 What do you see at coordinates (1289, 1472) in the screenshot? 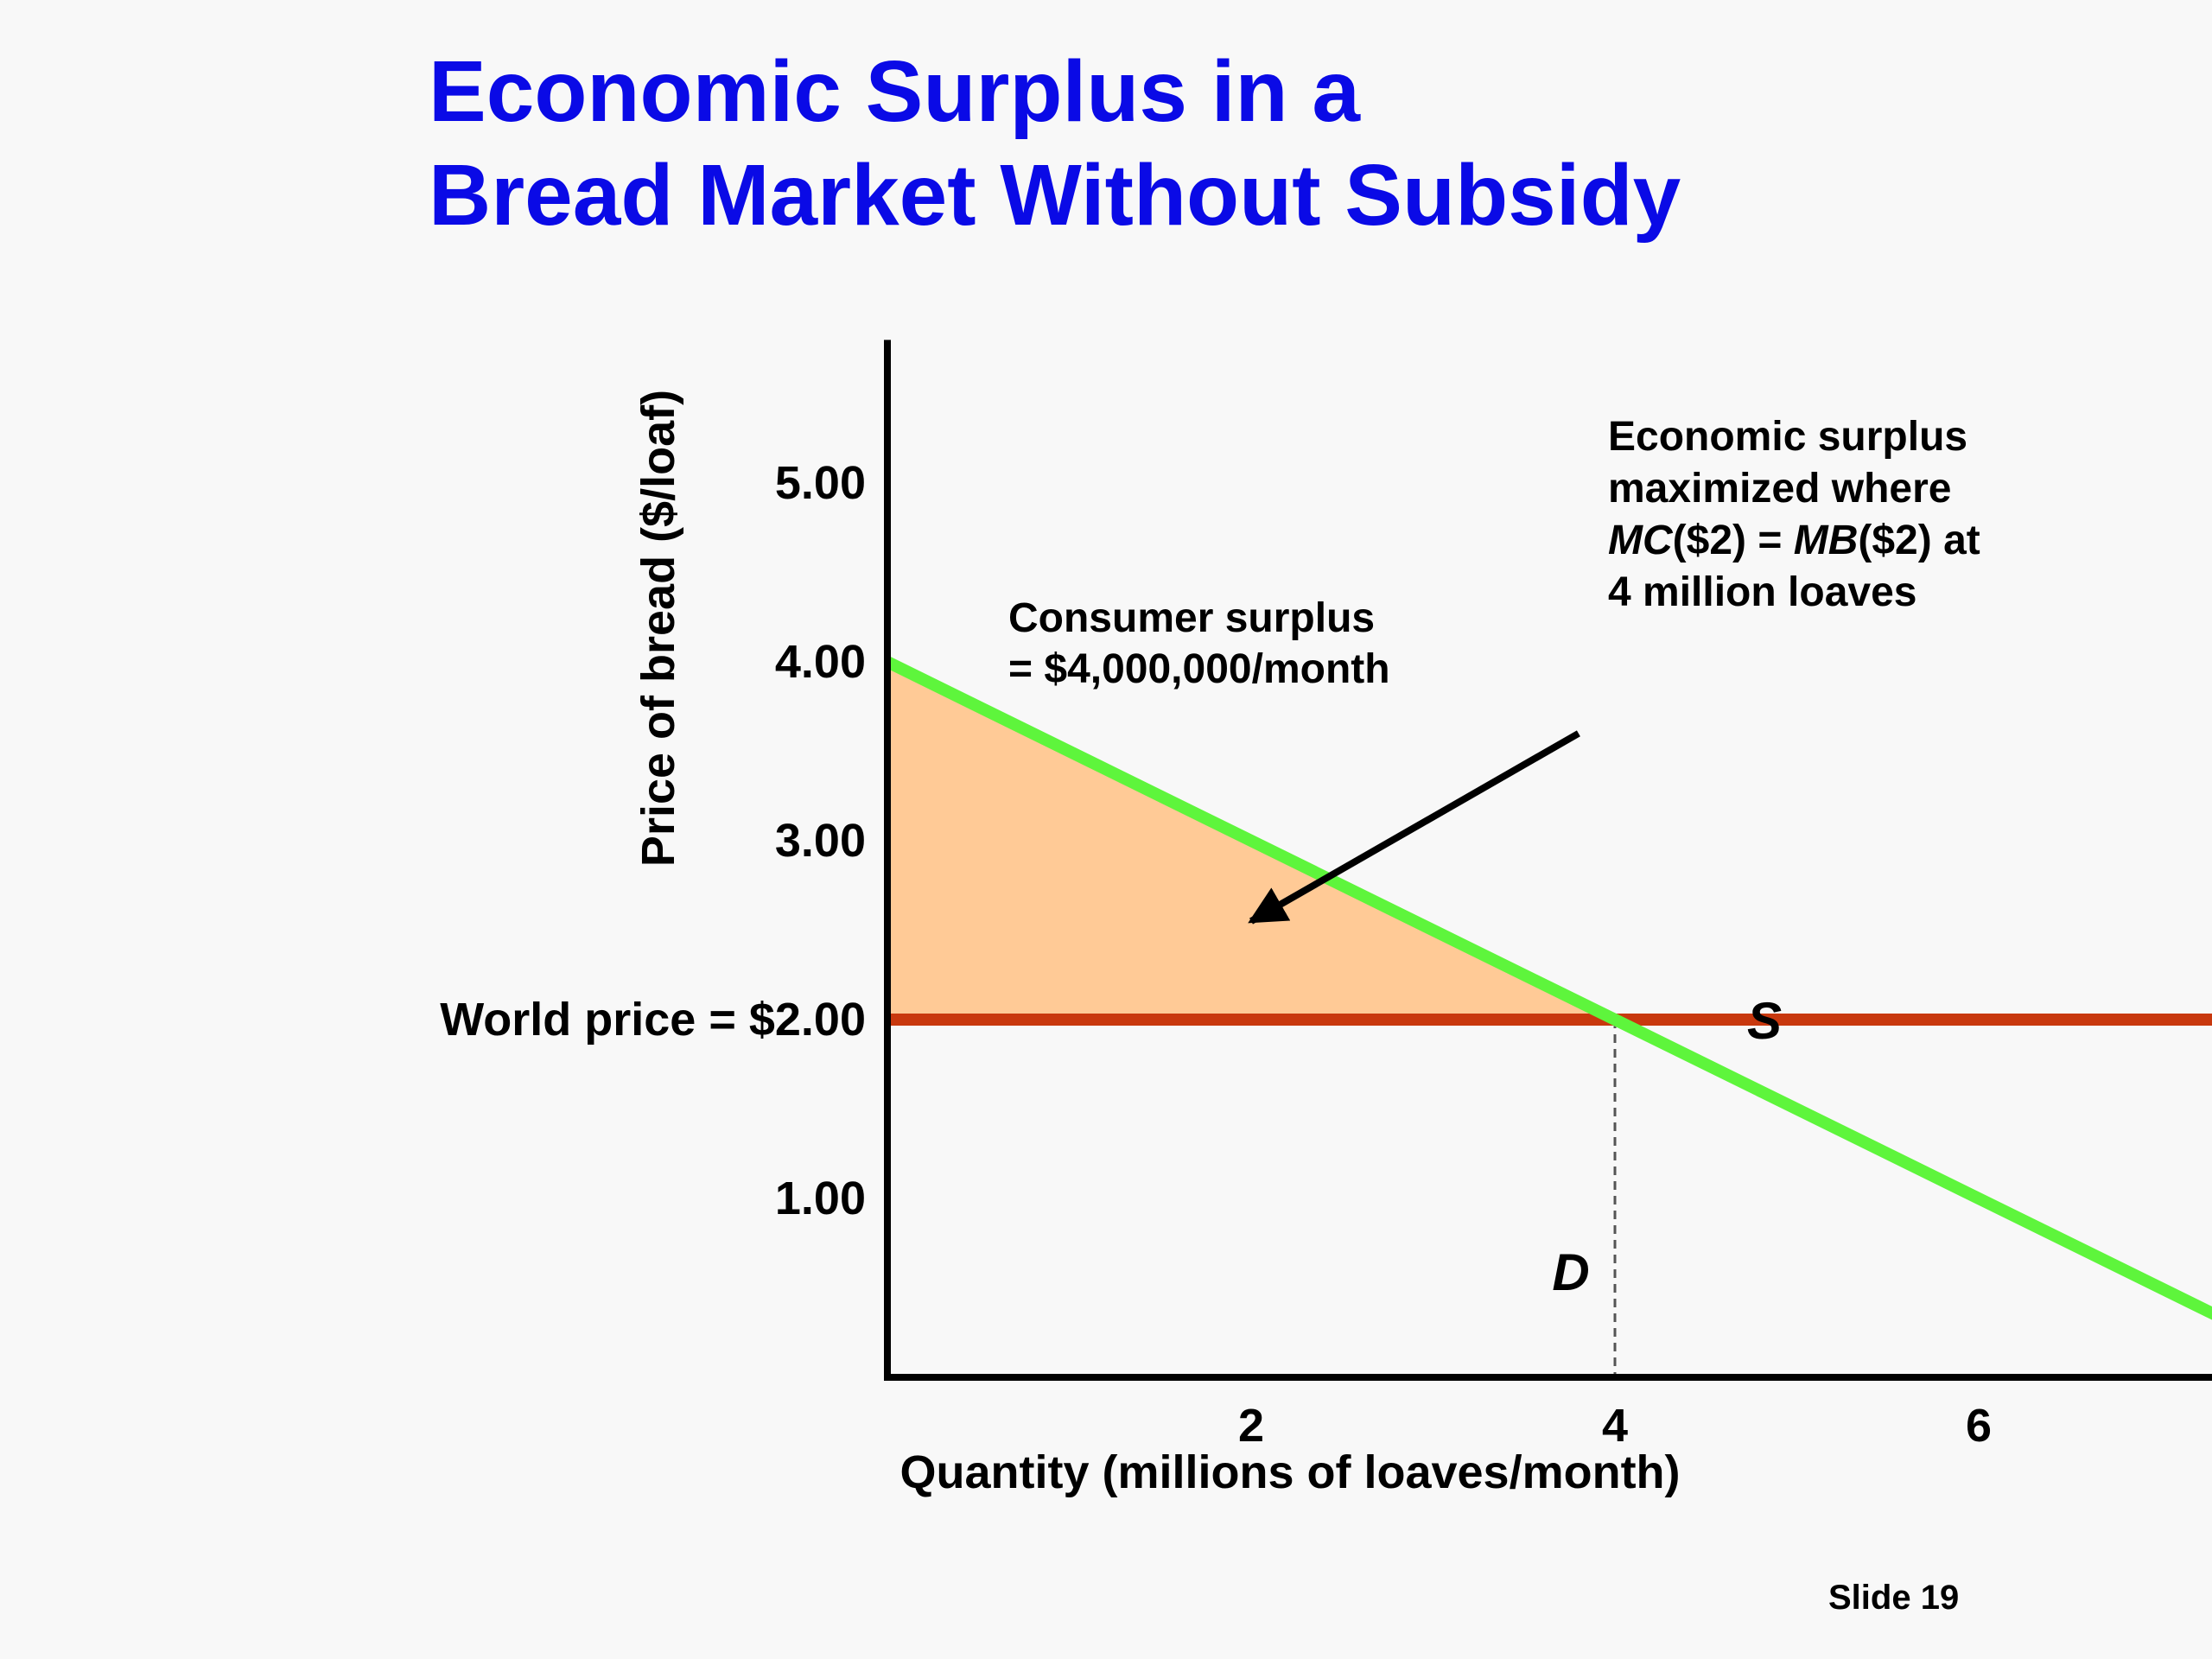
I see `x-axis-label: Quantity (millions of loaves/month)` at bounding box center [1289, 1472].